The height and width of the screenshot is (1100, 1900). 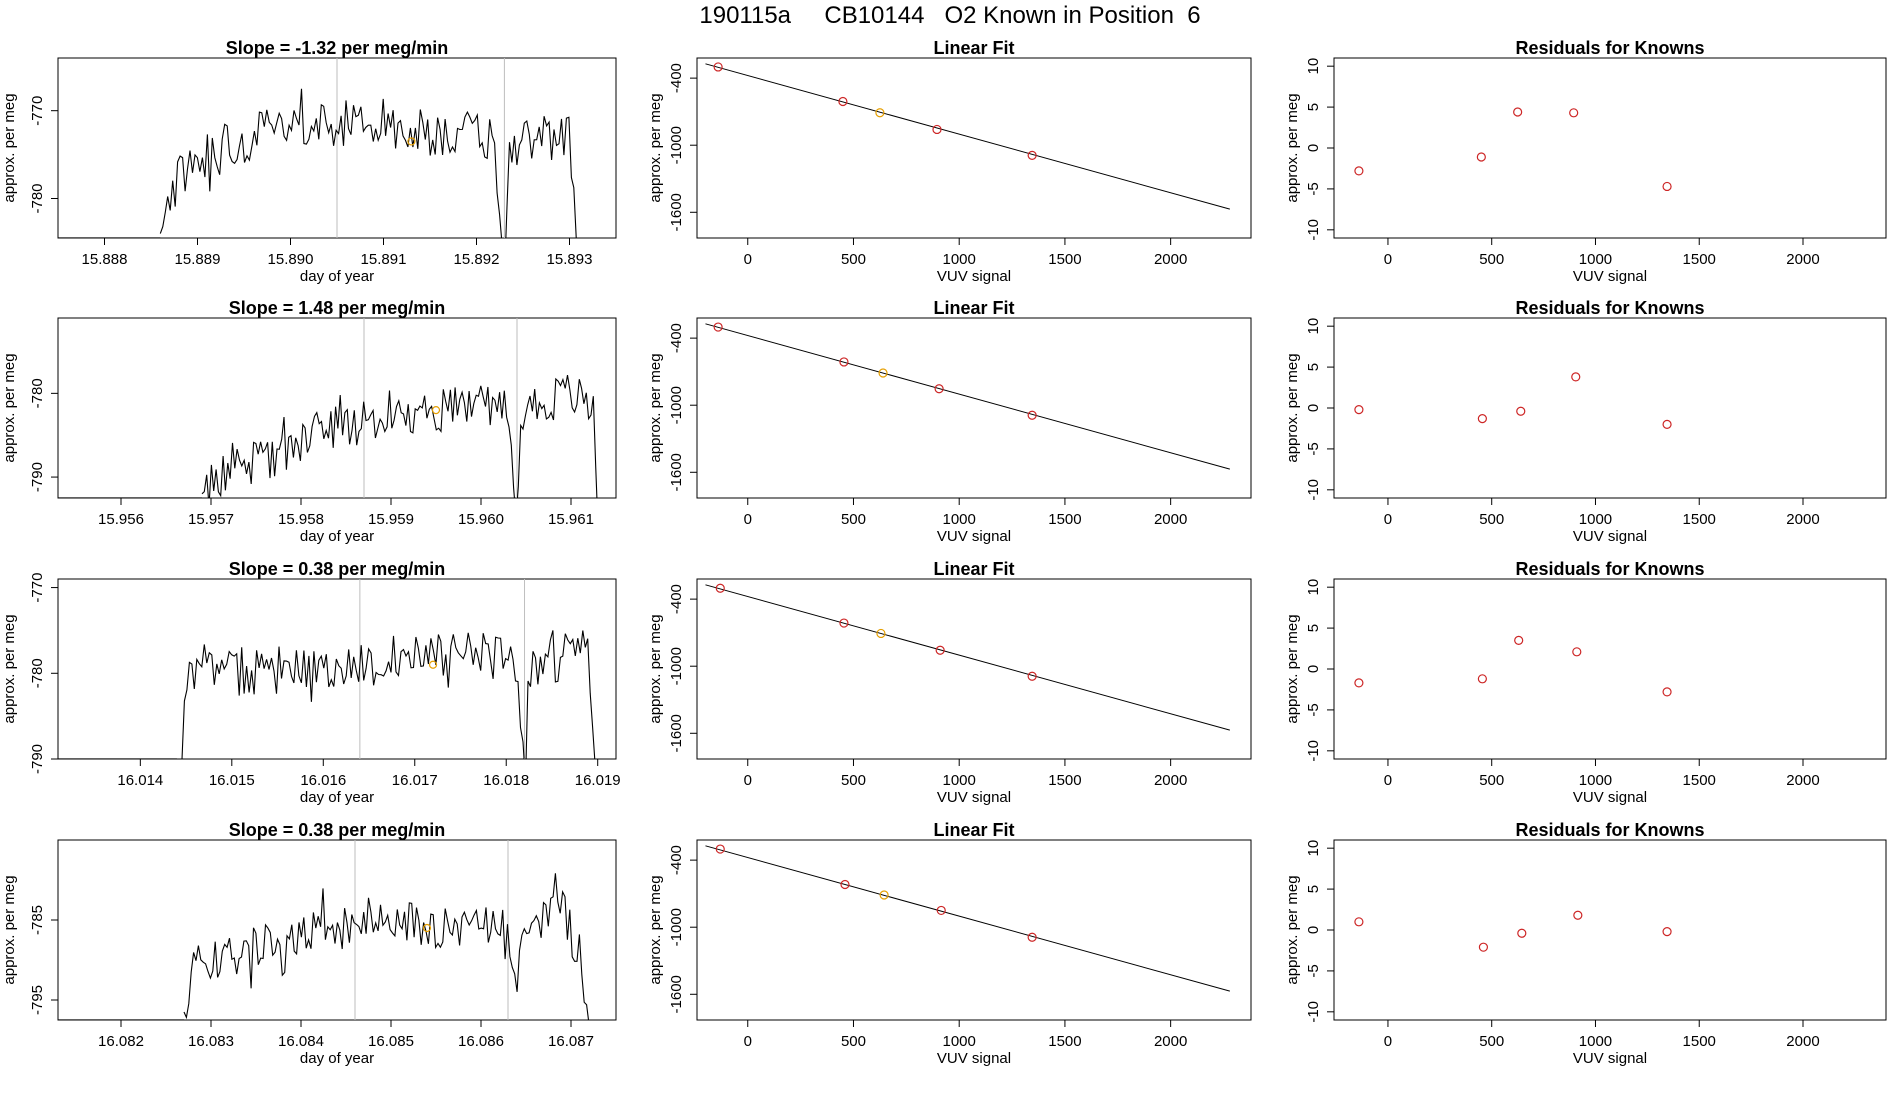 I want to click on y-tick-label: -785, so click(x=37, y=920).